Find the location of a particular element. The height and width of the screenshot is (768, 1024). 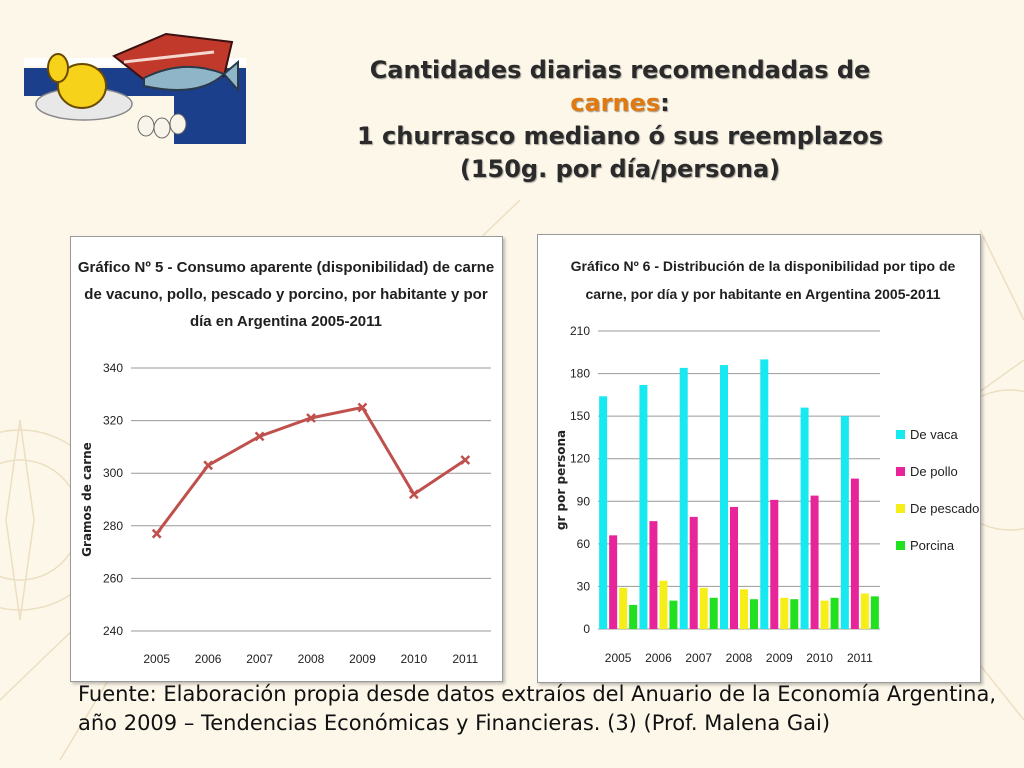

y-axis-label: Gramos de carne is located at coordinates (87, 499).